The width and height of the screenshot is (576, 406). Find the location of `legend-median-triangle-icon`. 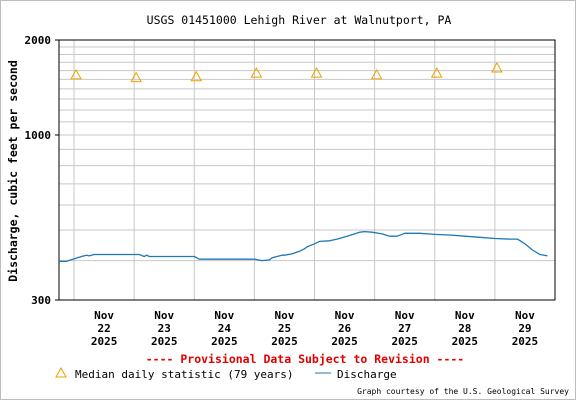

legend-median-triangle-icon is located at coordinates (61, 372).